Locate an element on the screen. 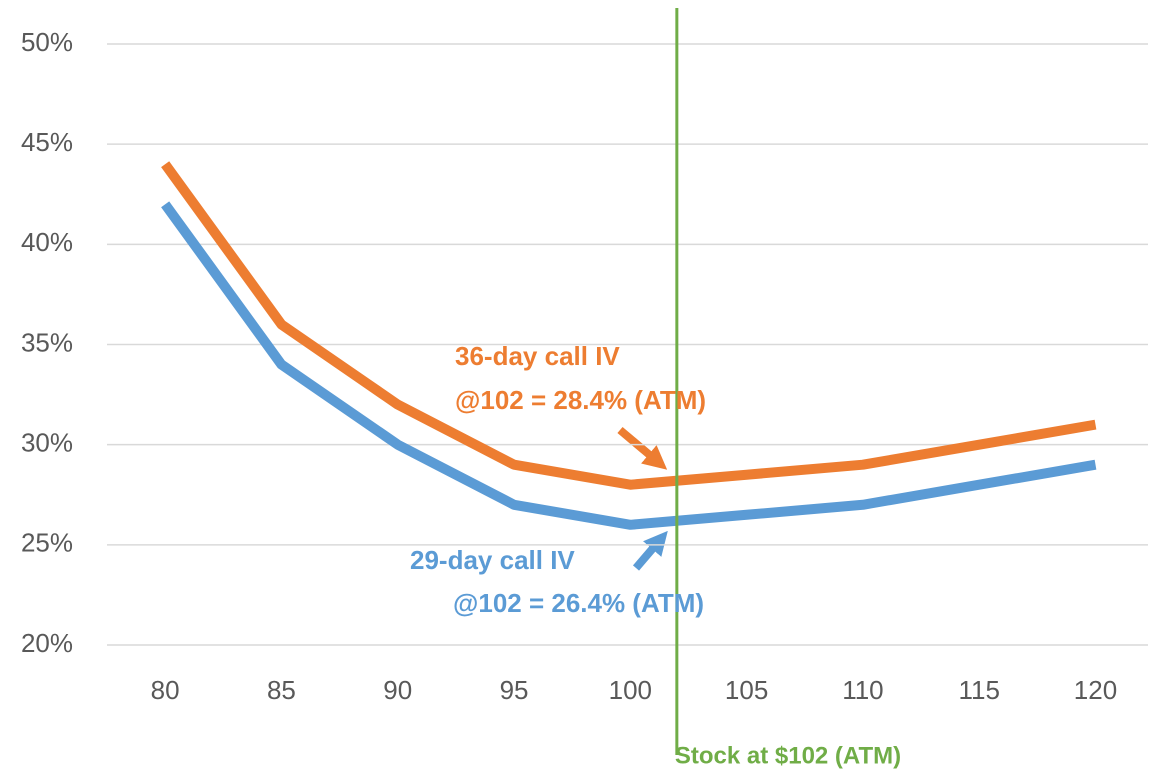  x-tick-label: 110 is located at coordinates (862, 690).